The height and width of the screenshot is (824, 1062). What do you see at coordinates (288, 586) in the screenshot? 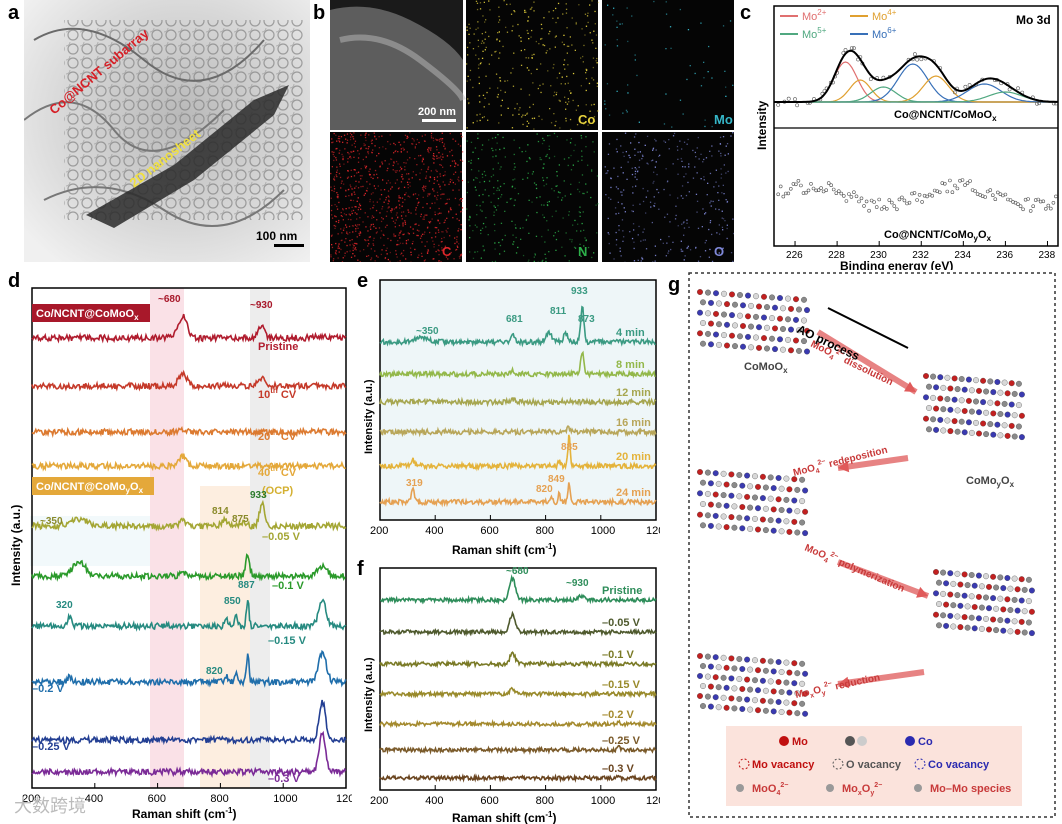
I see `raman-d-curve-label-6: –0.1 V` at bounding box center [288, 586].